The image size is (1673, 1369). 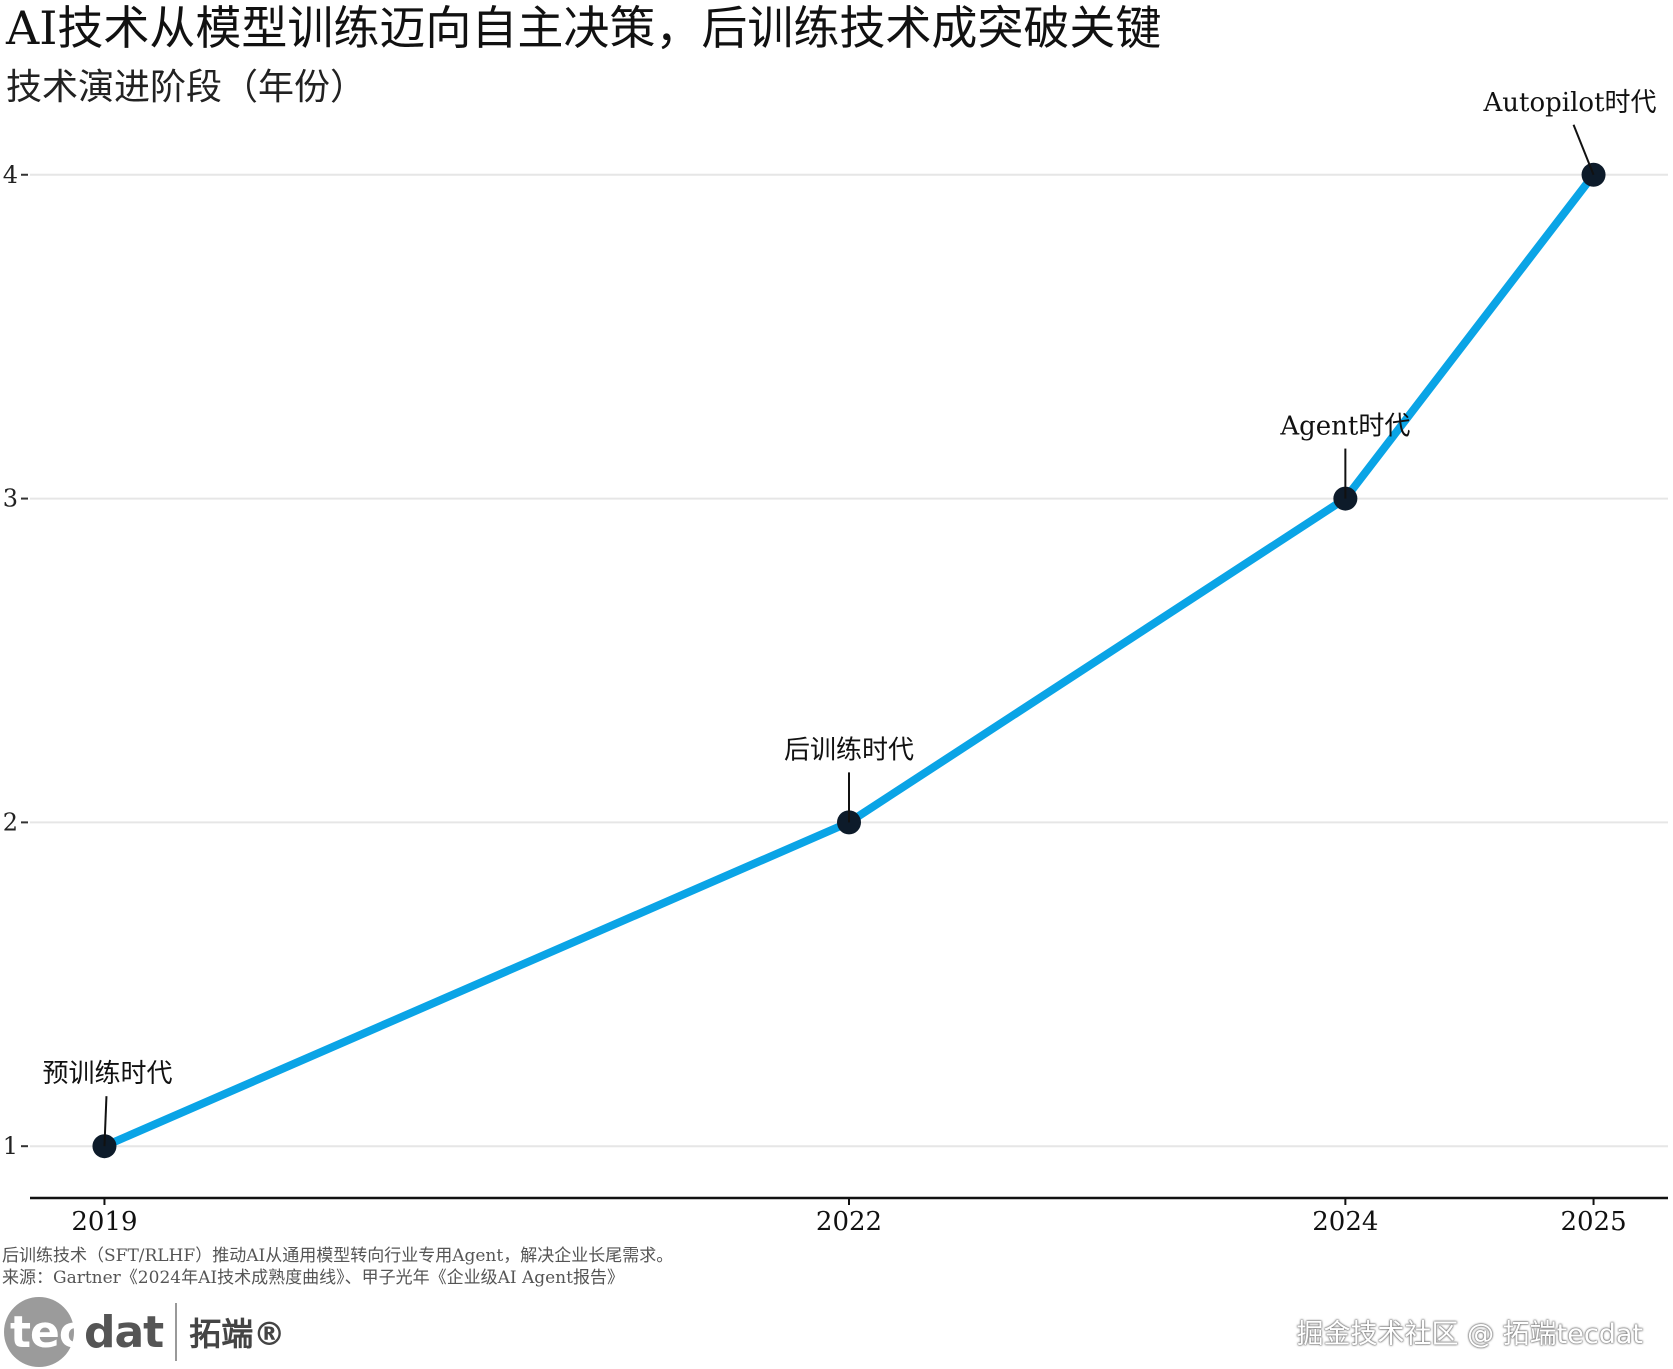 I want to click on x-tick-label: 2022, so click(x=849, y=1222).